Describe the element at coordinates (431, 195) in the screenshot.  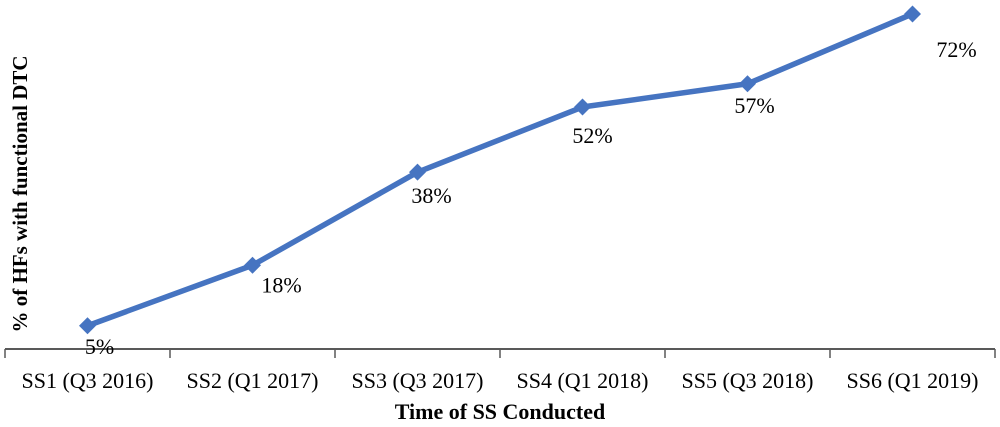
I see `data-label: 38%` at that location.